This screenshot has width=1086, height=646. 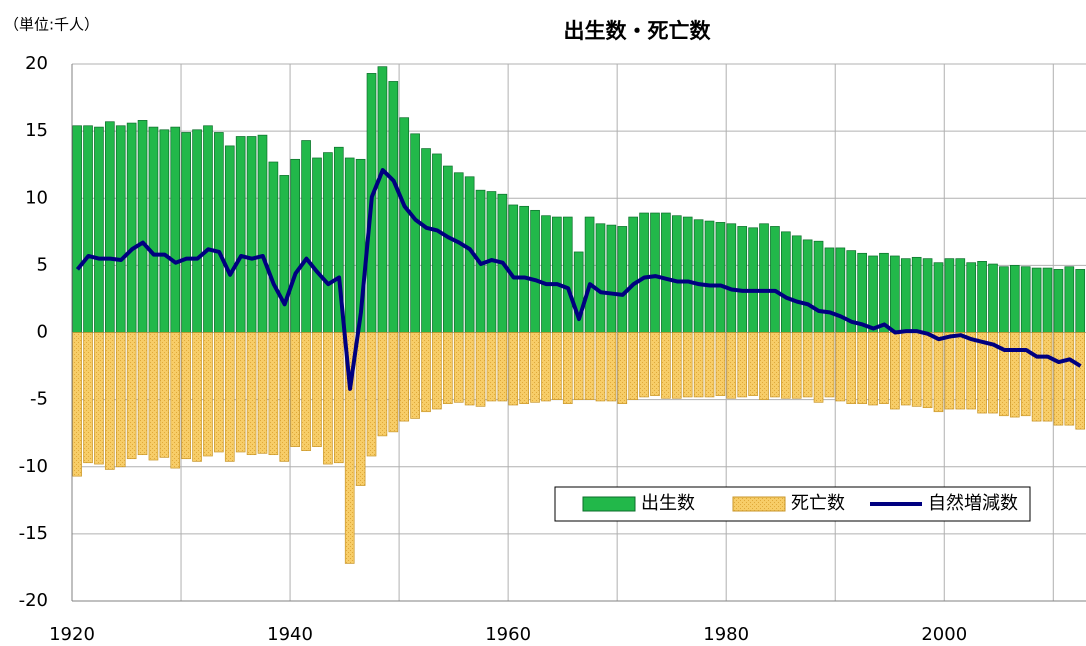 What do you see at coordinates (39, 399) in the screenshot?
I see `y-tick-label: -5` at bounding box center [39, 399].